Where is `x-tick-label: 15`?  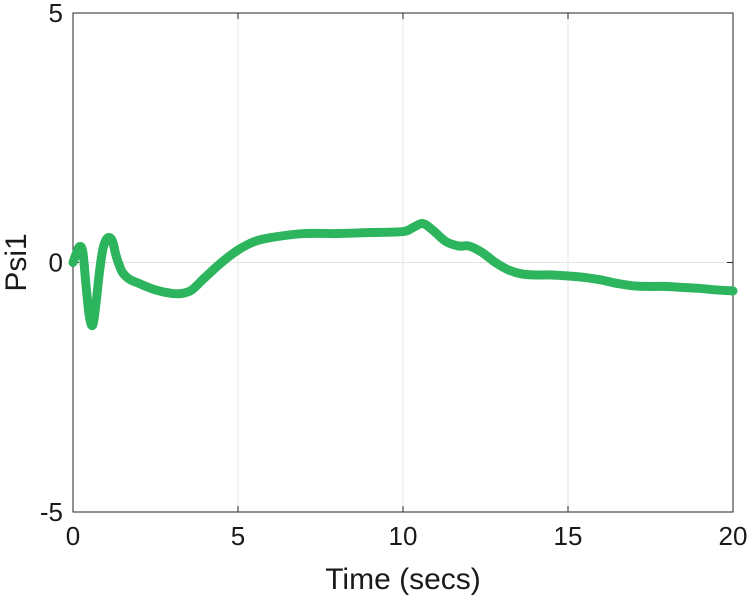 x-tick-label: 15 is located at coordinates (568, 536).